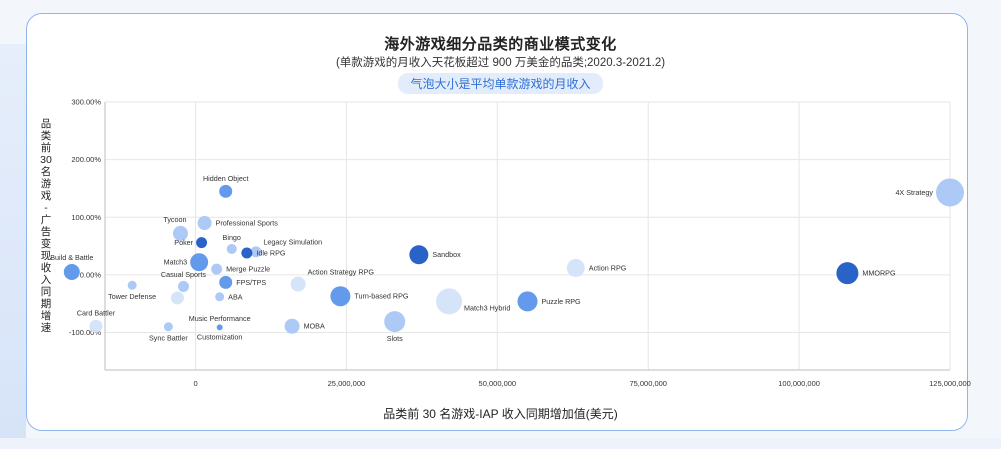  What do you see at coordinates (500, 414) in the screenshot?
I see `x-axis-title: 品类前 30 名游戏-IAP 收入同期增加值(美元)` at bounding box center [500, 414].